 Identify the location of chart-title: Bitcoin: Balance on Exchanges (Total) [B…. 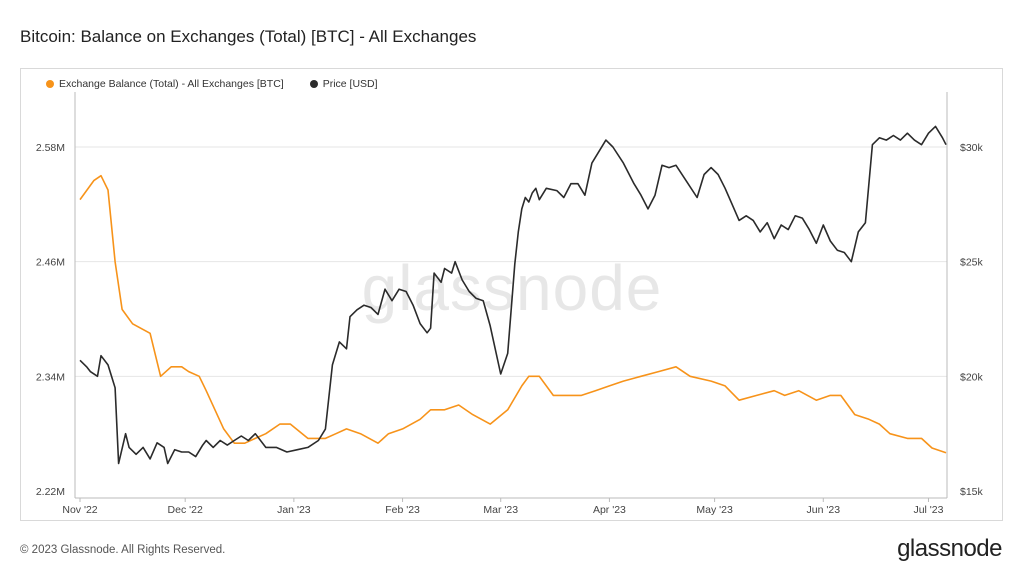
(248, 36).